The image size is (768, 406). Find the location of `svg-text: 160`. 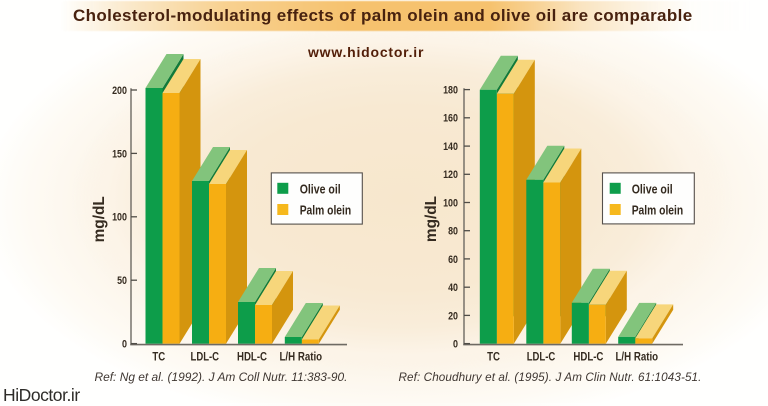

svg-text: 160 is located at coordinates (450, 119).